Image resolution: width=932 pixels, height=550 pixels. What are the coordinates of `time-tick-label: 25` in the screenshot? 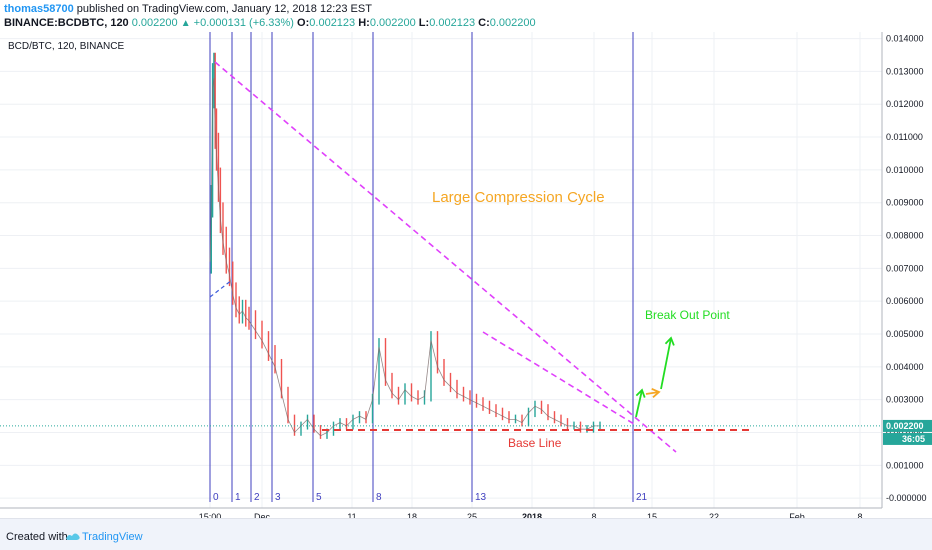 It's located at (472, 515).